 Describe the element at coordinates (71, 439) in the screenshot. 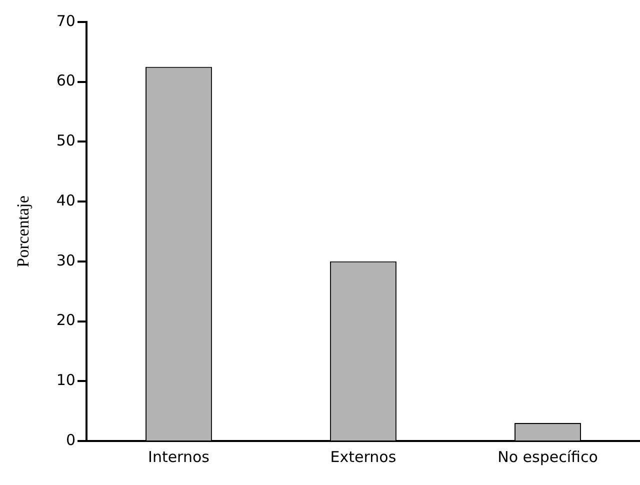

I see `y-tick-label: 0` at that location.